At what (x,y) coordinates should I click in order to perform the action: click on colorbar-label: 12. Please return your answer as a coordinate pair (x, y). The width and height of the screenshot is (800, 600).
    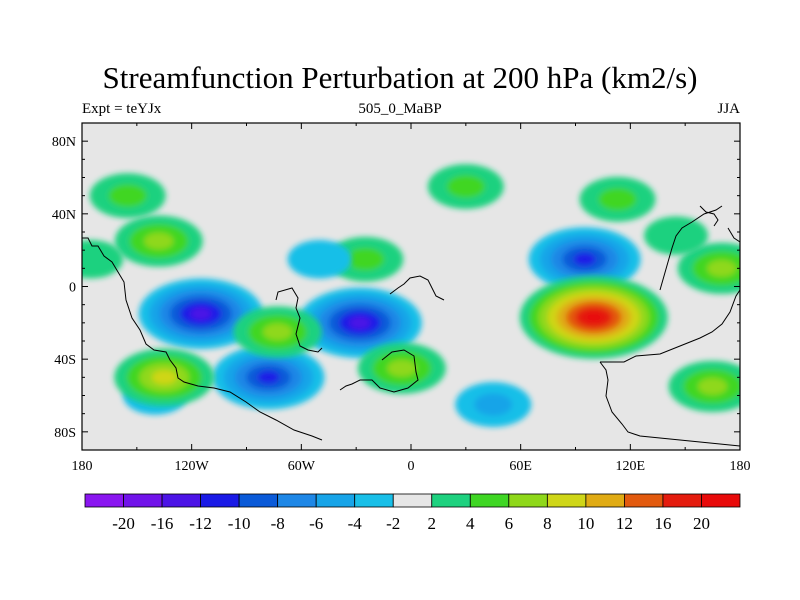
    Looking at the image, I should click on (624, 523).